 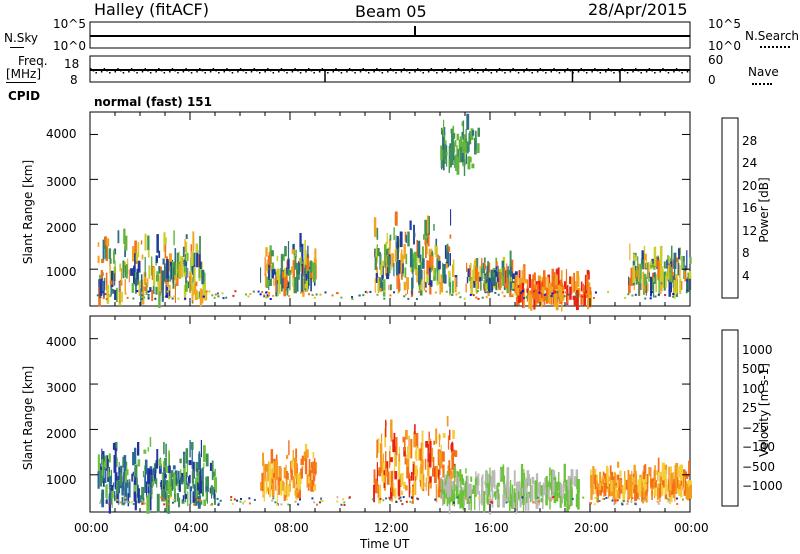 What do you see at coordinates (750, 230) in the screenshot?
I see `power-colorbar-tick: 12` at bounding box center [750, 230].